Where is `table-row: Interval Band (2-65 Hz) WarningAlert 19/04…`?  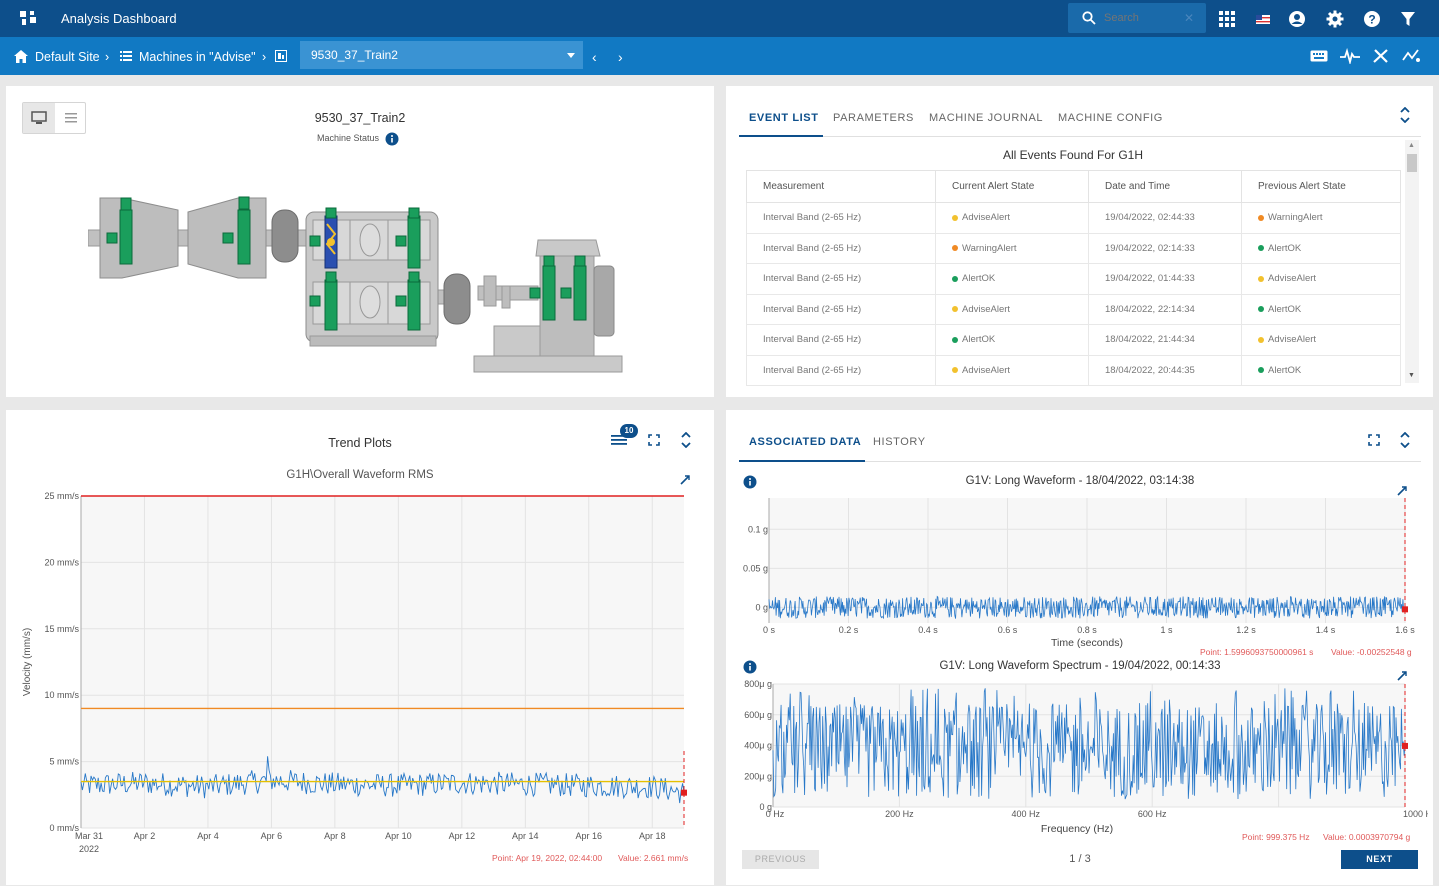
table-row: Interval Band (2-65 Hz) WarningAlert 19/04… is located at coordinates (1073, 248).